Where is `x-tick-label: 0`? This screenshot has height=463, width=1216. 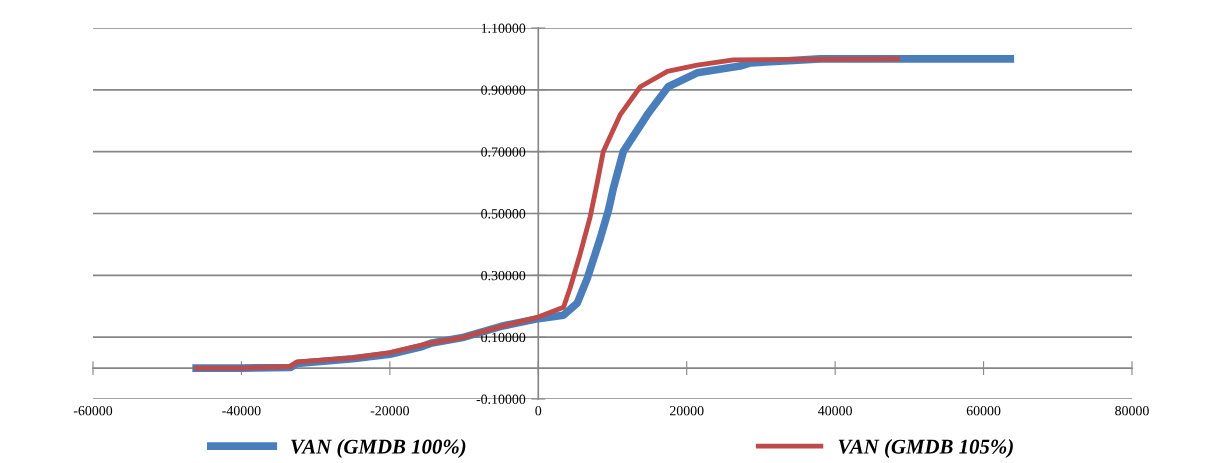 x-tick-label: 0 is located at coordinates (538, 410).